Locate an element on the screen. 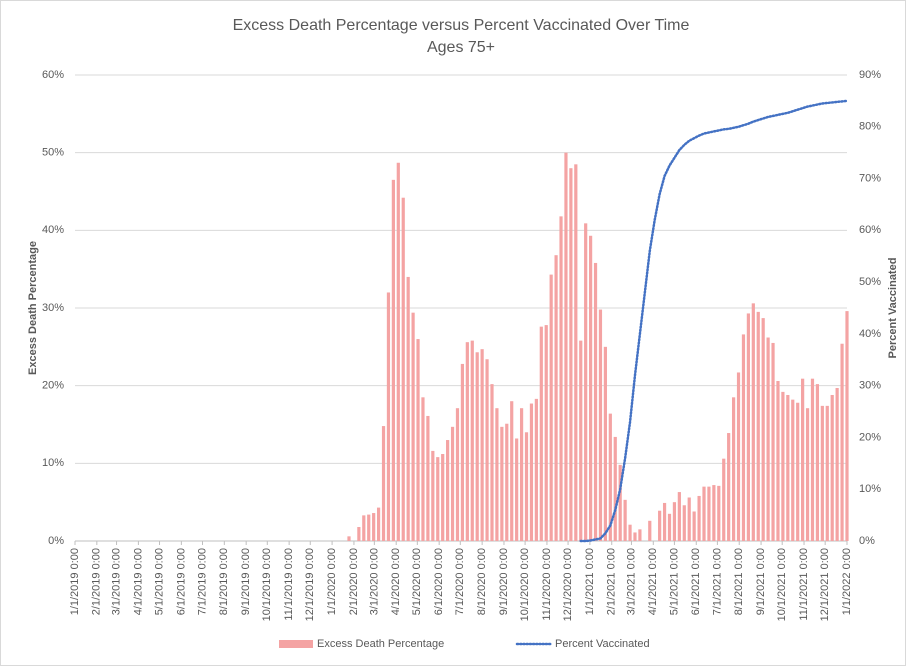 This screenshot has height=671, width=920. y-tick-label: 30% is located at coordinates (53, 308).